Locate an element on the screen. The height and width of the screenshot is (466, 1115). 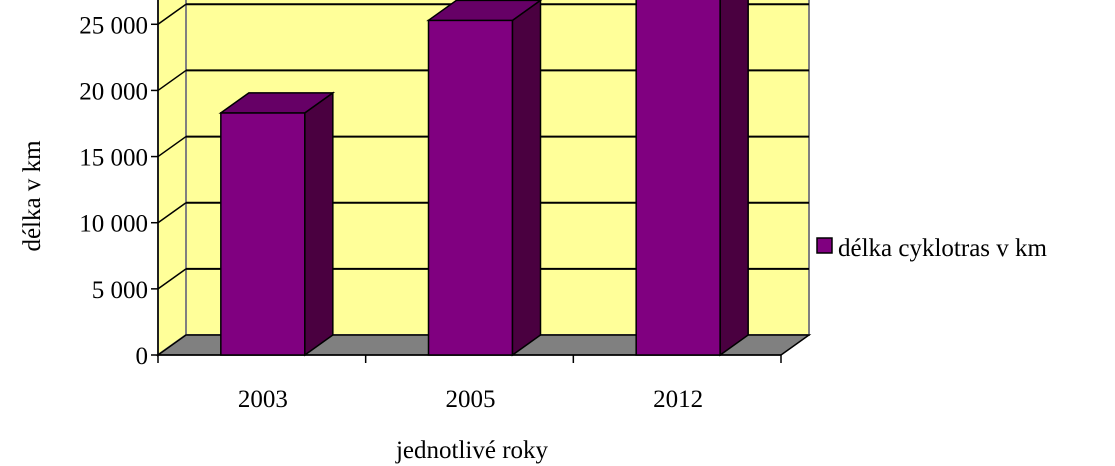
legend: délka cyklotras v km is located at coordinates (932, 248).